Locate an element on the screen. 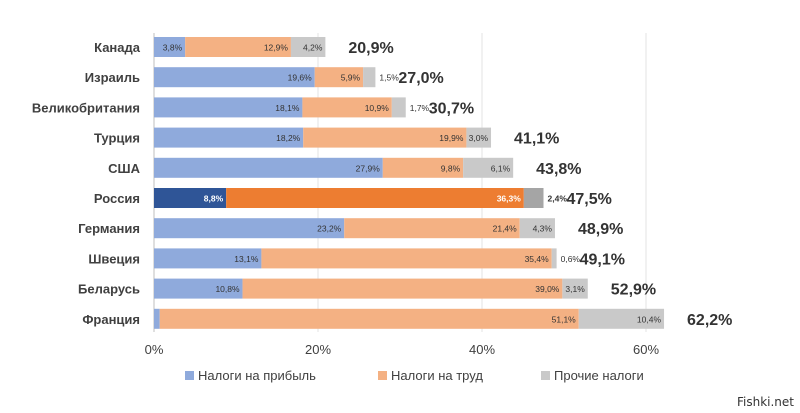  total-label: 27,0% is located at coordinates (420, 78).